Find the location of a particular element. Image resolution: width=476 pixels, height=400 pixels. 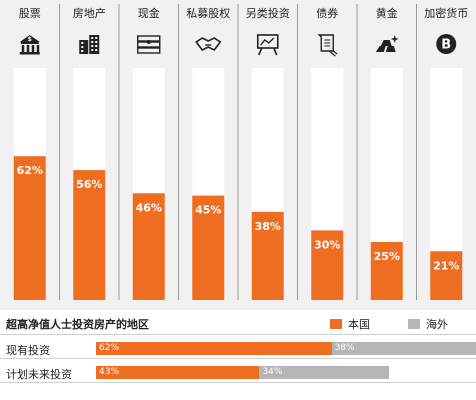

scroll-icon is located at coordinates (327, 45).